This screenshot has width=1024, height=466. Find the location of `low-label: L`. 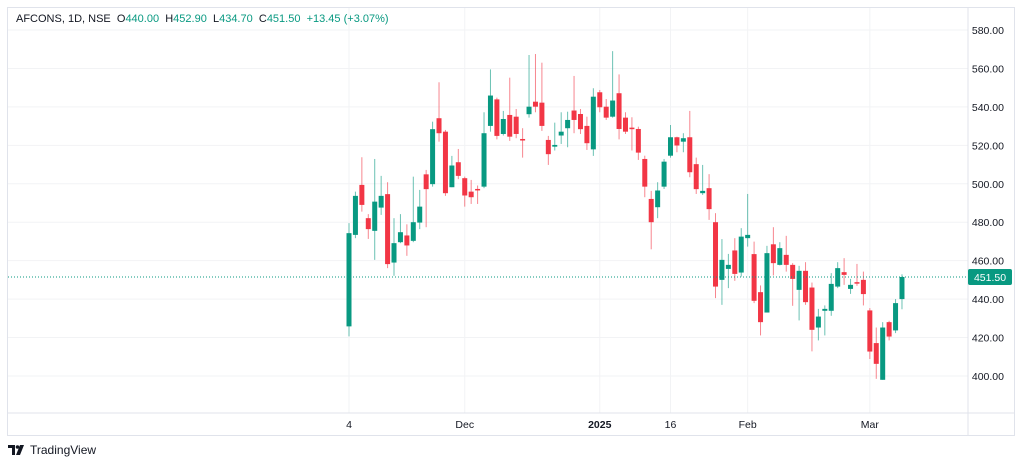

low-label: L is located at coordinates (216, 19).